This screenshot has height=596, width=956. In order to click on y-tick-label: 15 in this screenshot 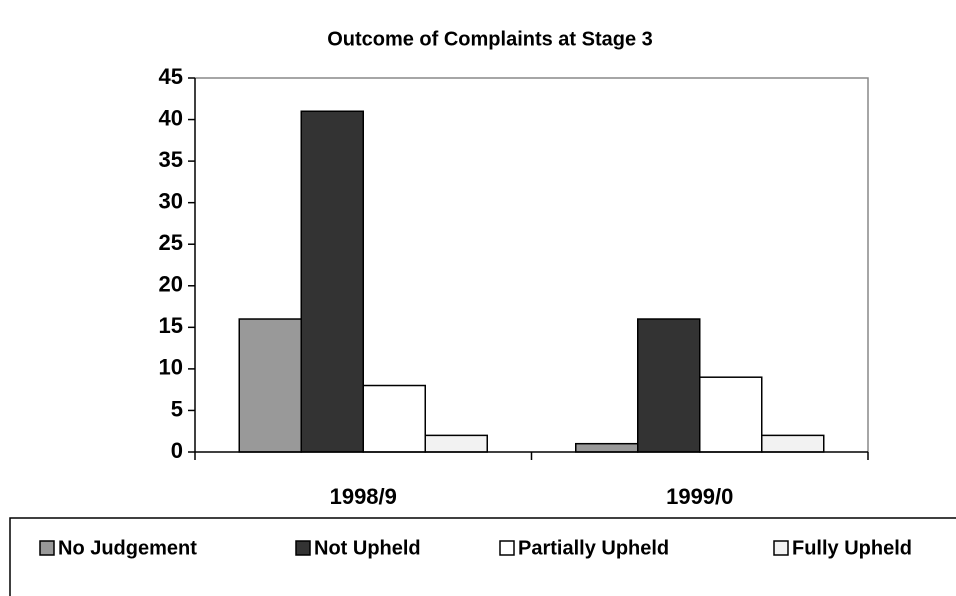, I will do `click(171, 325)`.